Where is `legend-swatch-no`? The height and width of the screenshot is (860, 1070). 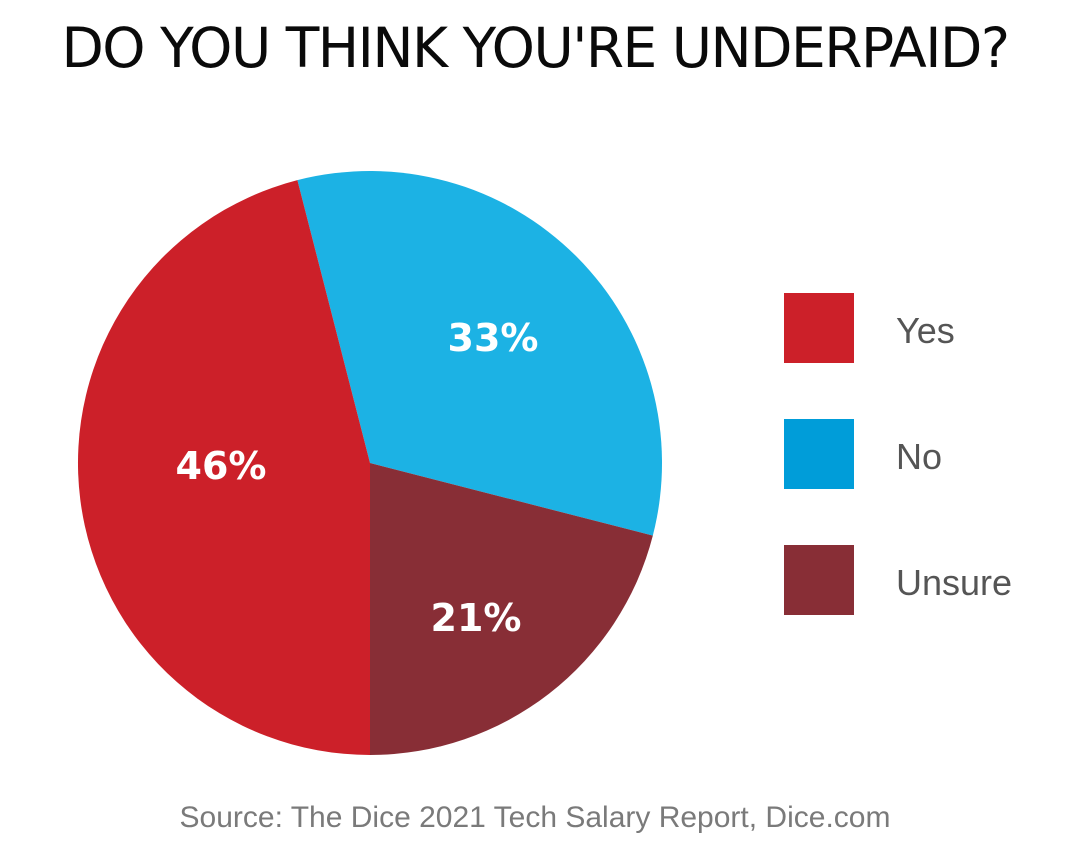 legend-swatch-no is located at coordinates (819, 454).